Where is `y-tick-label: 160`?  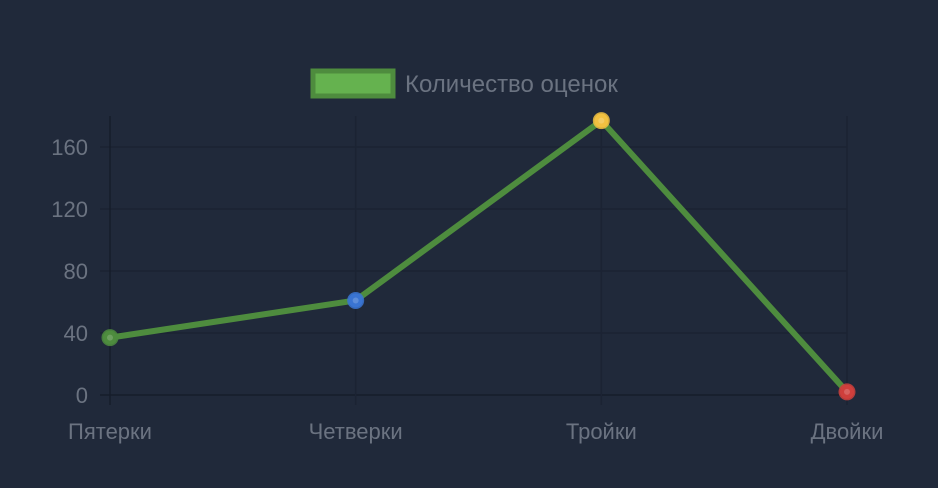
y-tick-label: 160 is located at coordinates (69, 147).